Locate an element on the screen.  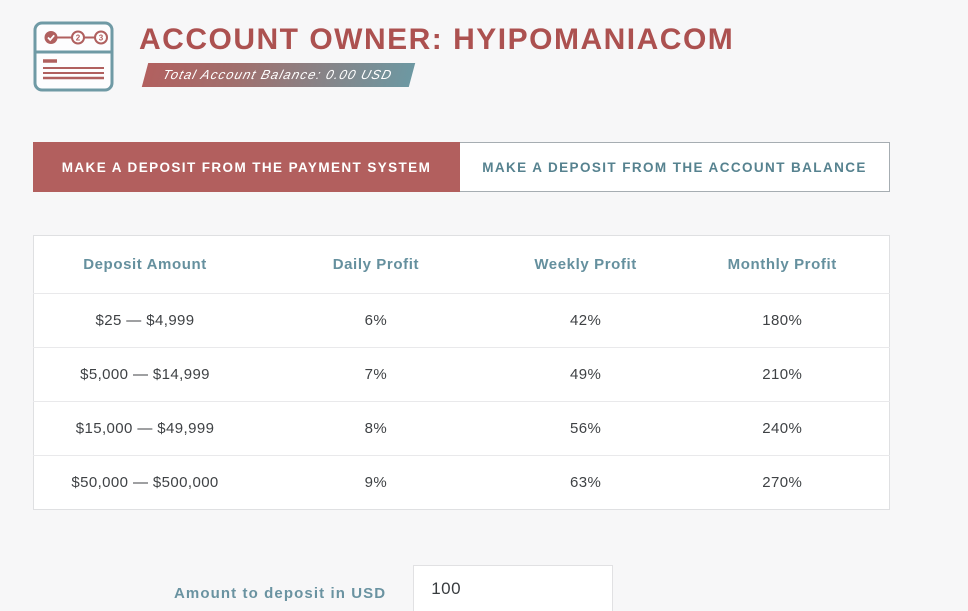
column-header-deposit-amount: Deposit Amount is located at coordinates (145, 264).